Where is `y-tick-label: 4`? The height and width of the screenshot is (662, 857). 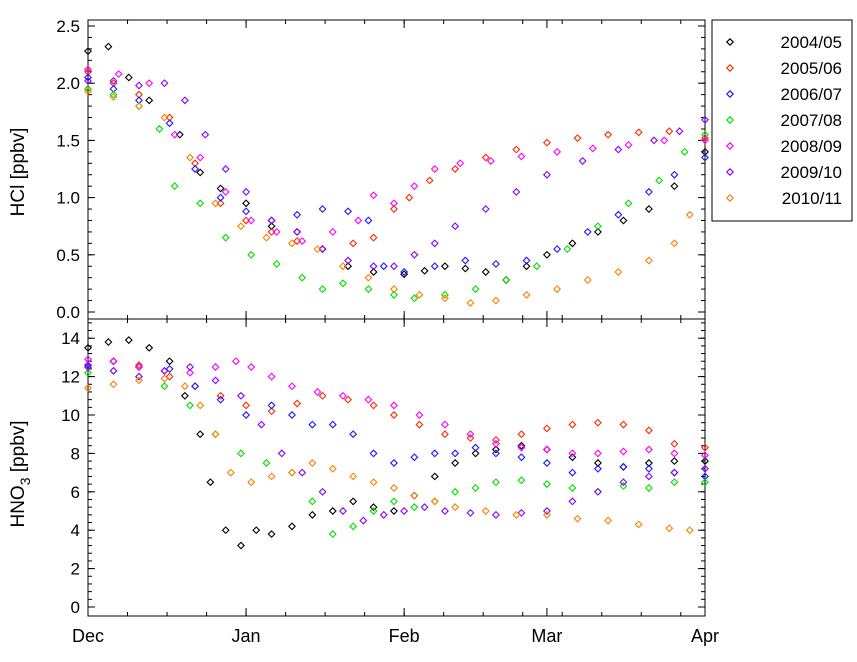 y-tick-label: 4 is located at coordinates (75, 530).